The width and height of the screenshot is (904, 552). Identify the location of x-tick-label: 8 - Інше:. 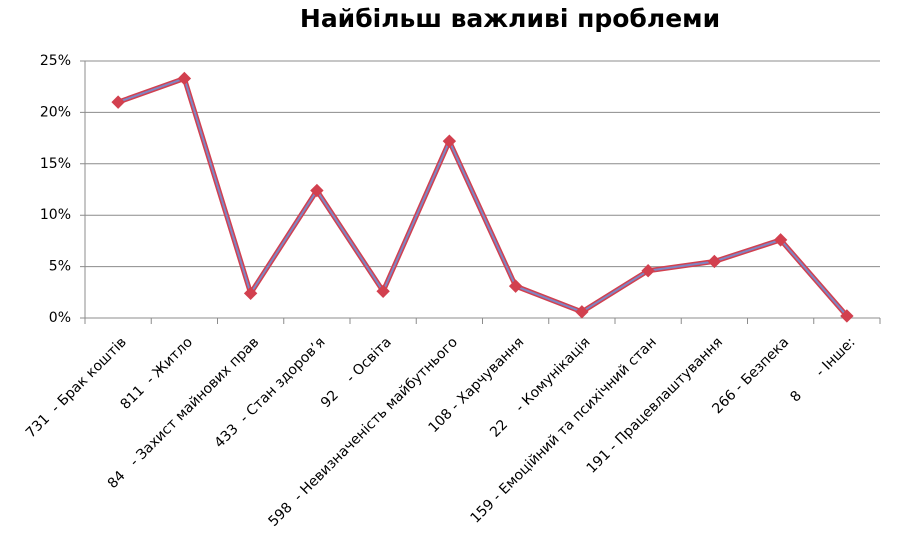
(822, 369).